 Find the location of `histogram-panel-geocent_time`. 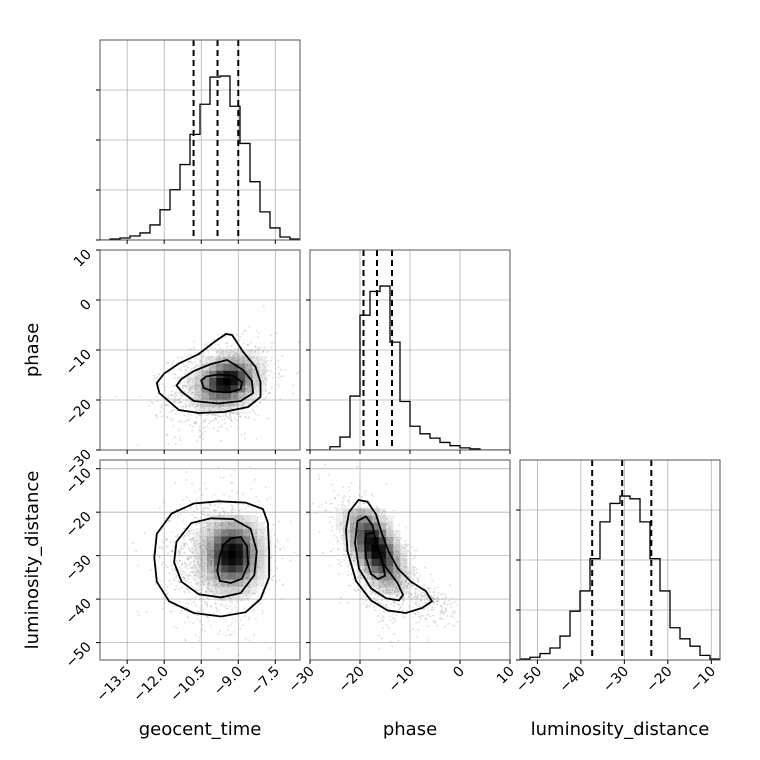

histogram-panel-geocent_time is located at coordinates (200, 140).